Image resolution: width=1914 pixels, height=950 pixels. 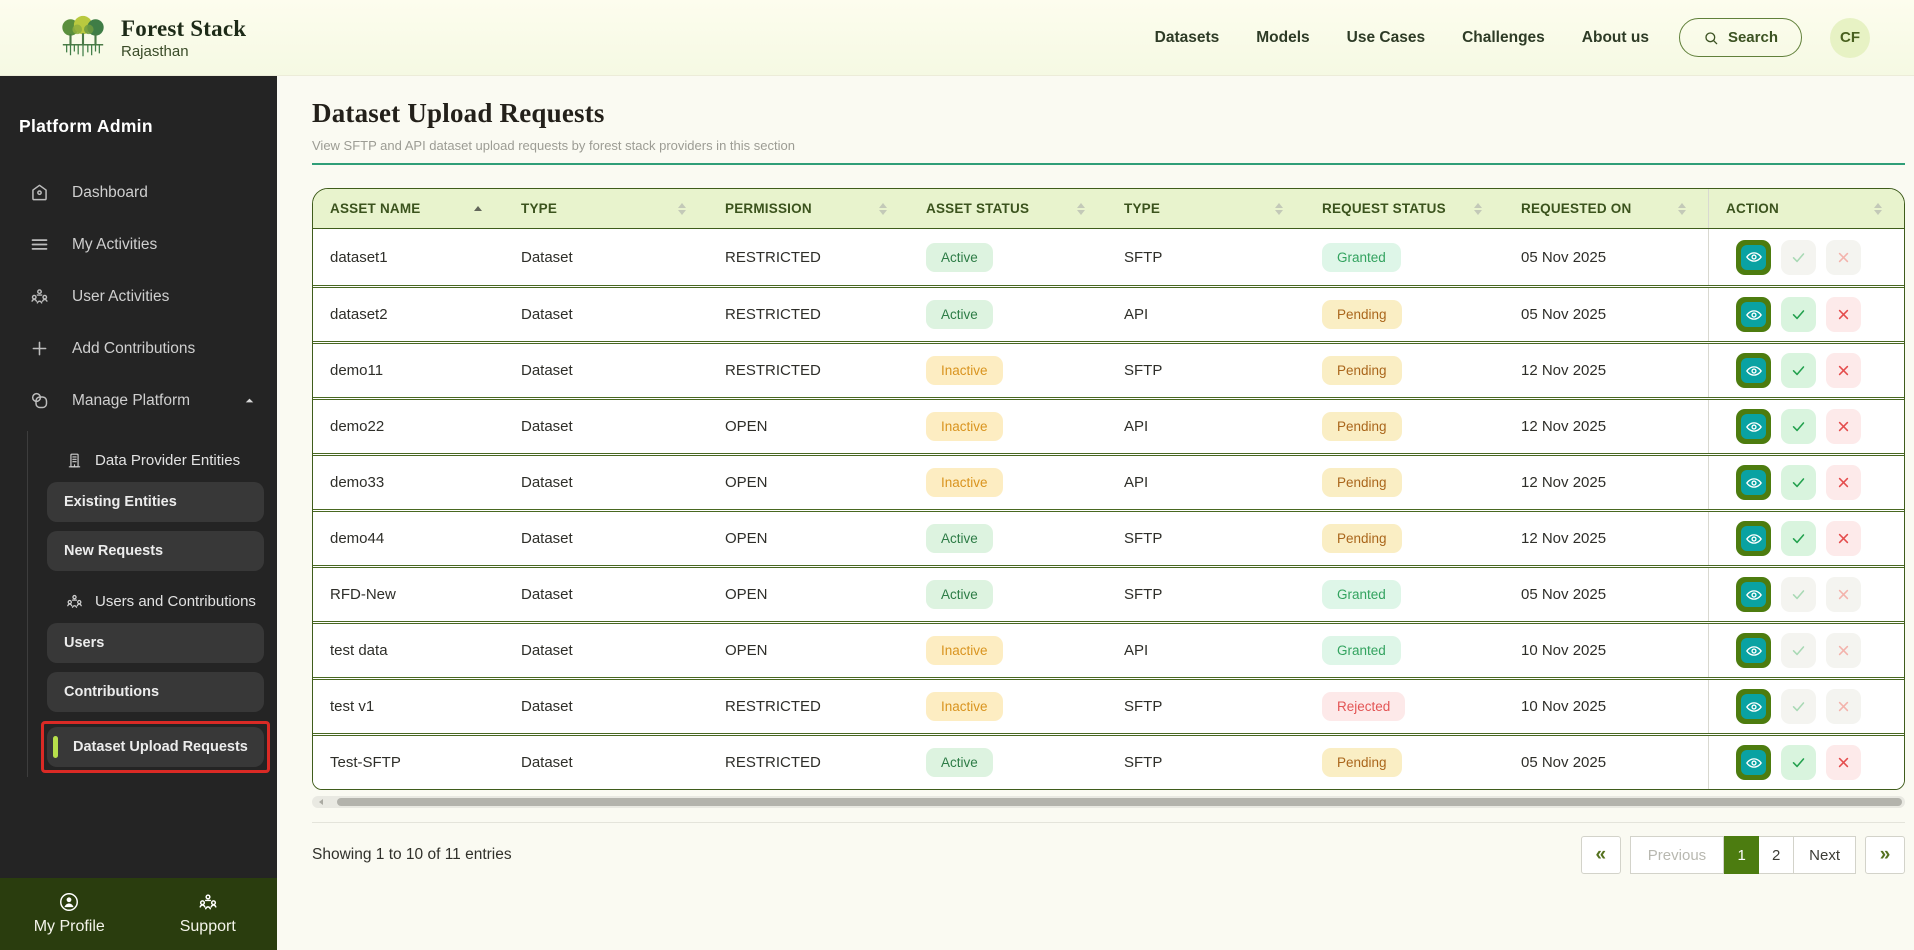 I want to click on search-button-label: Search, so click(x=1752, y=37).